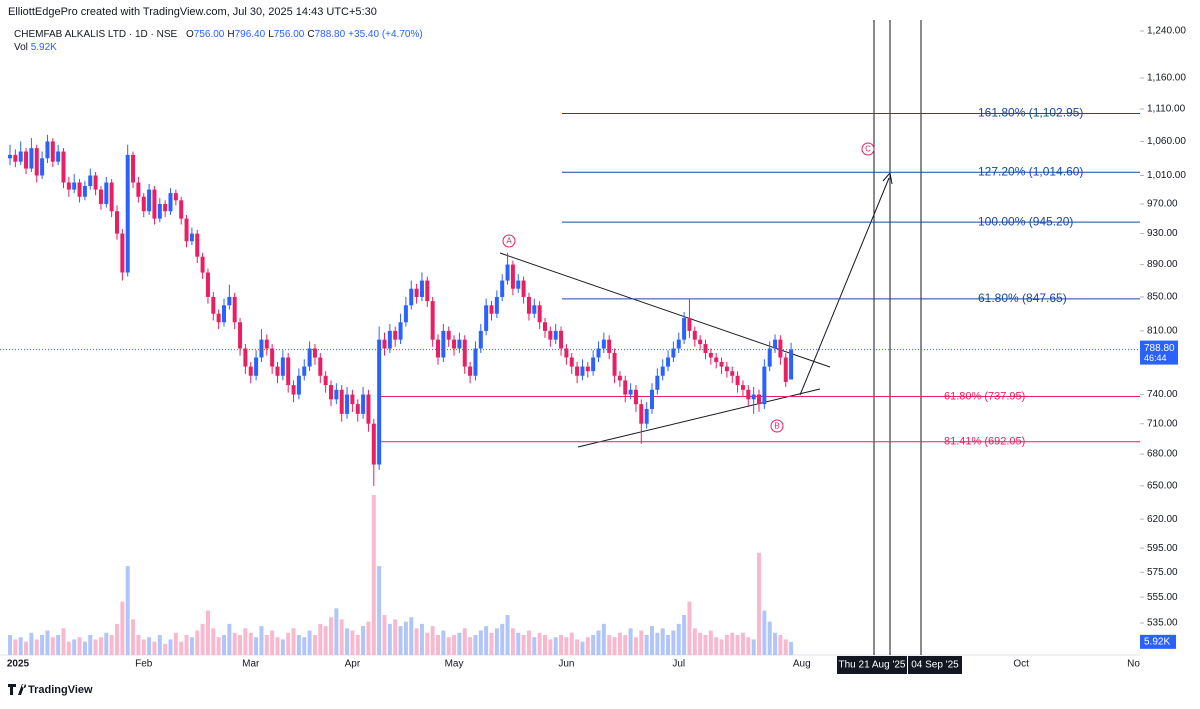 The width and height of the screenshot is (1200, 709). Describe the element at coordinates (310, 34) in the screenshot. I see `ohlc-key: C` at that location.